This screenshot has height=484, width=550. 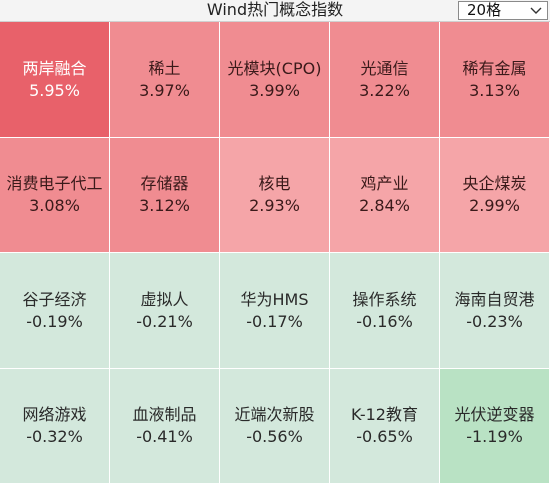 I want to click on concept-tile: 华为HMS -0.17%, so click(x=275, y=311).